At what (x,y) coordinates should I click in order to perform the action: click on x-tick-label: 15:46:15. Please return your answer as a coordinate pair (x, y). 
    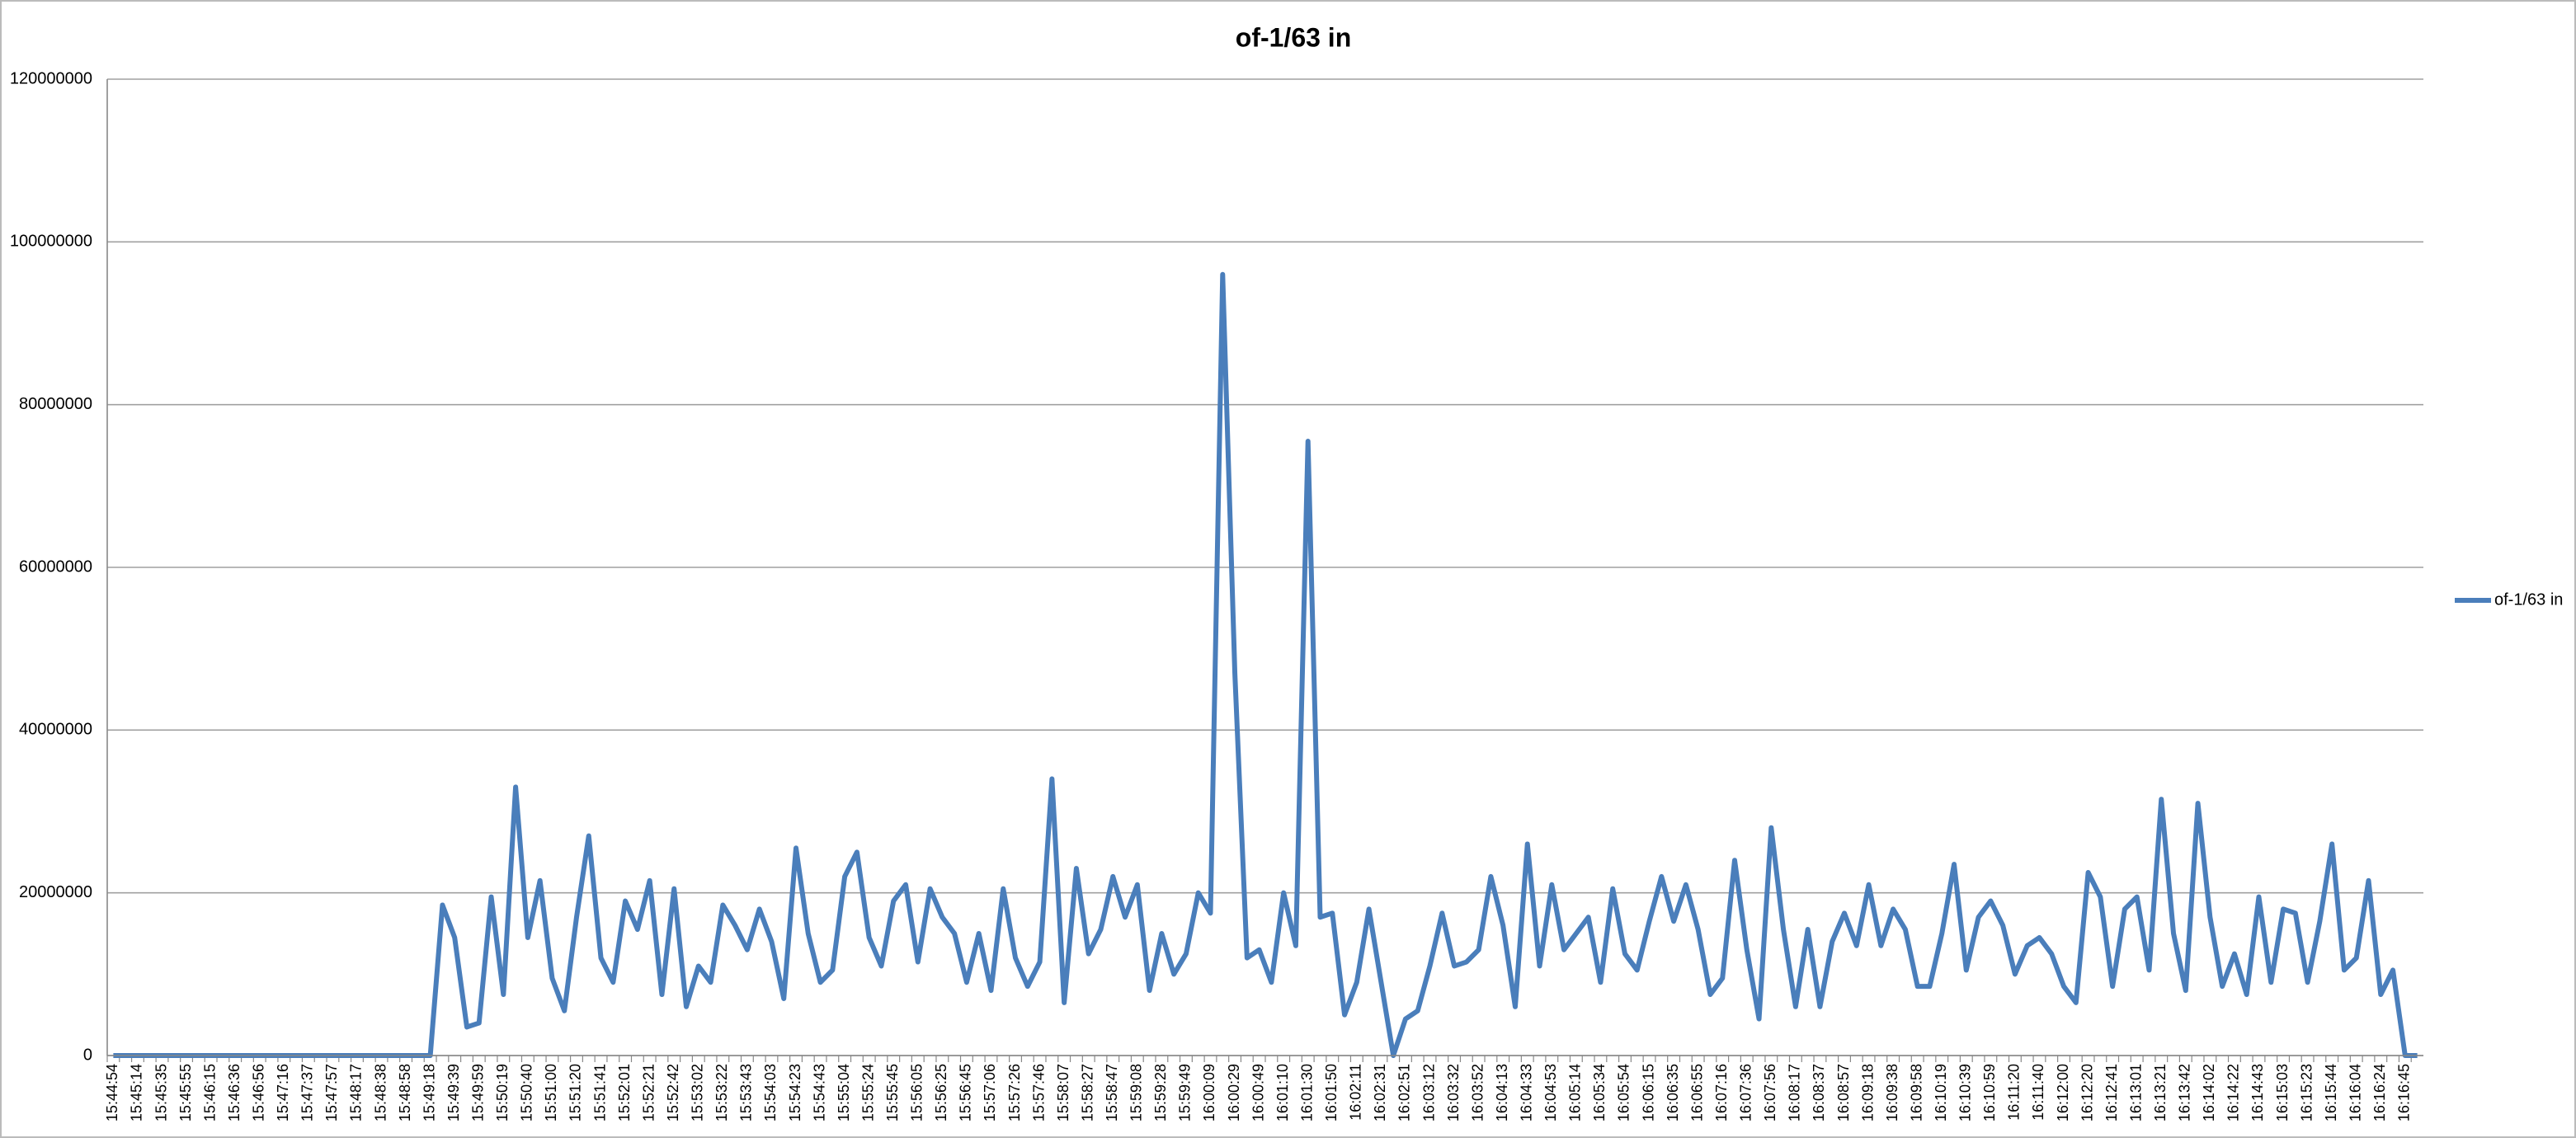
    Looking at the image, I should click on (209, 1093).